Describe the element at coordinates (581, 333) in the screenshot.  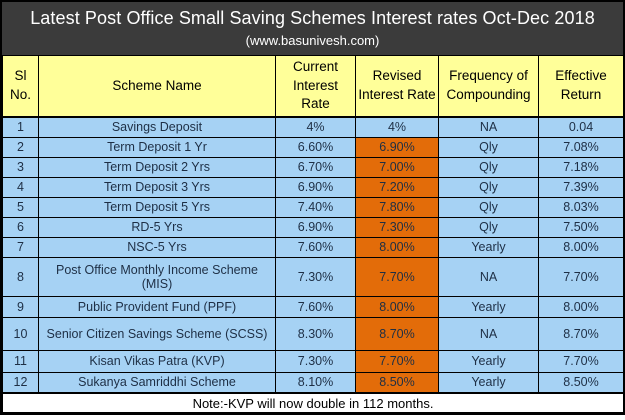
I see `effective-return-cell: 8.70%` at that location.